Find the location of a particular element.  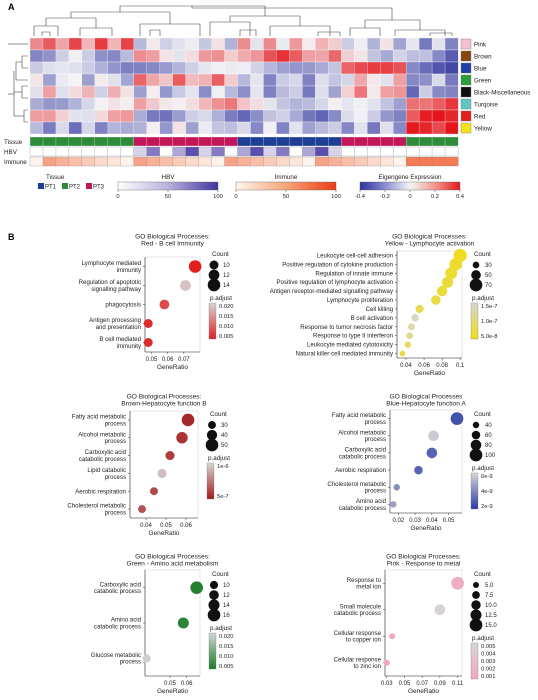

plot-area is located at coordinates (164, 464).